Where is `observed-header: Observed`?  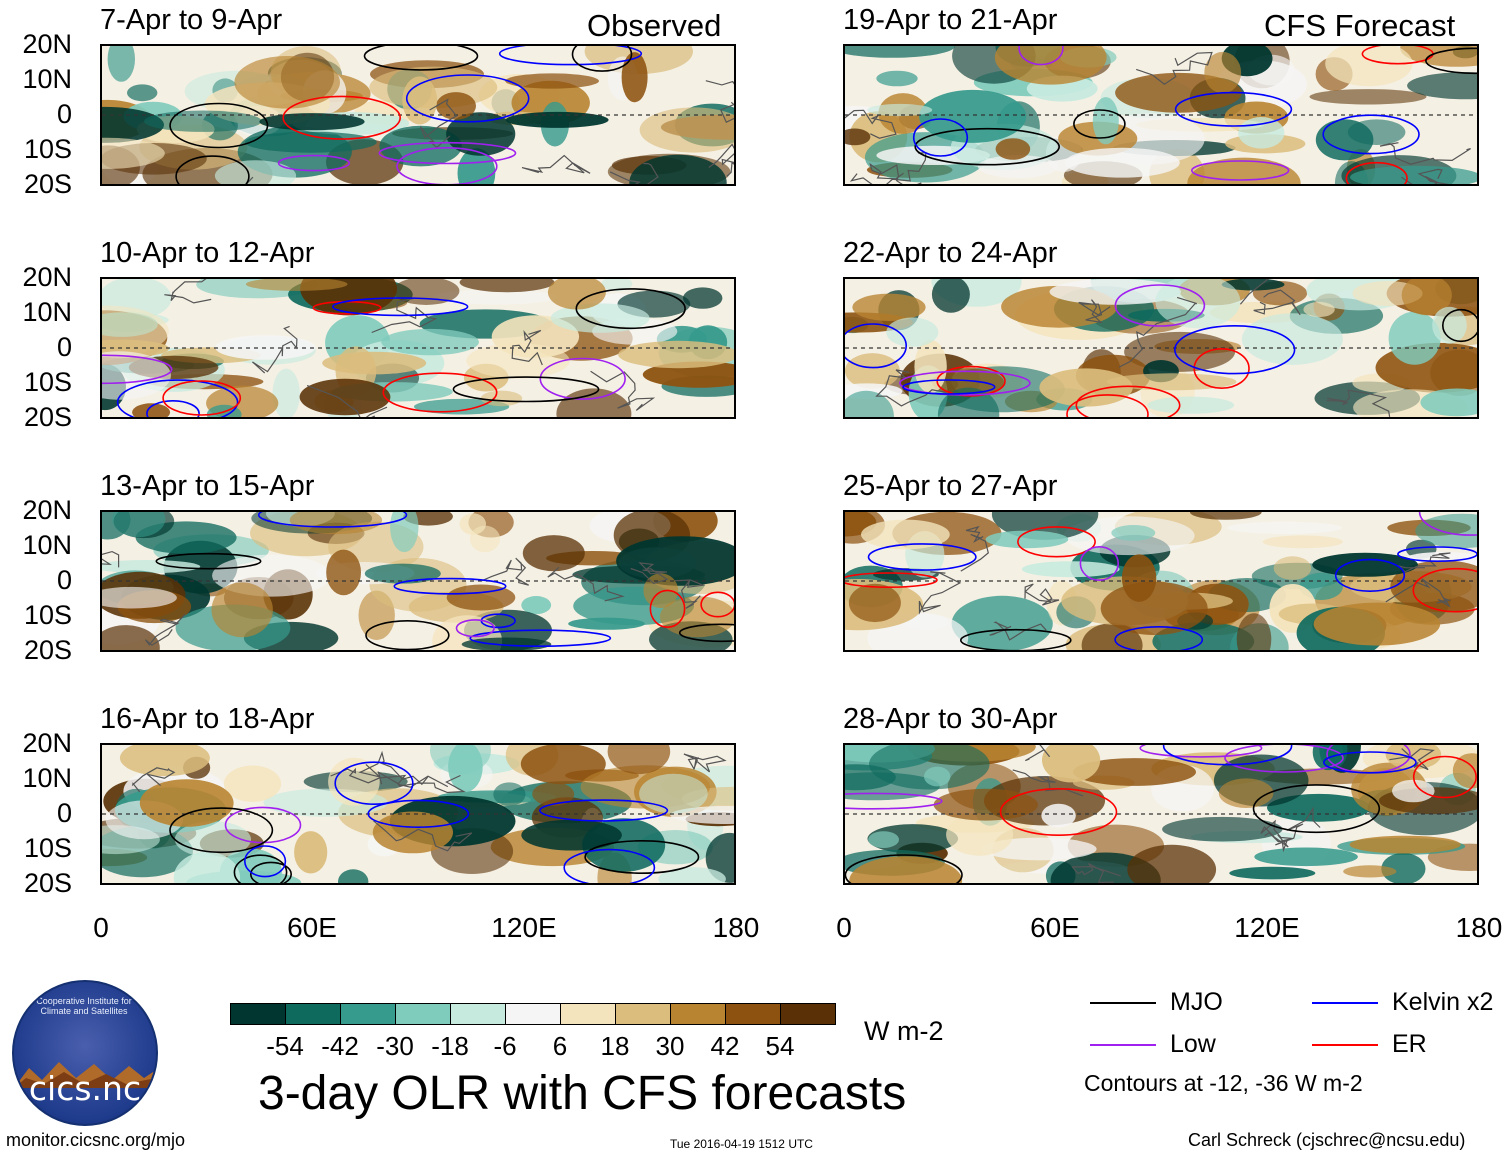
observed-header: Observed is located at coordinates (654, 25).